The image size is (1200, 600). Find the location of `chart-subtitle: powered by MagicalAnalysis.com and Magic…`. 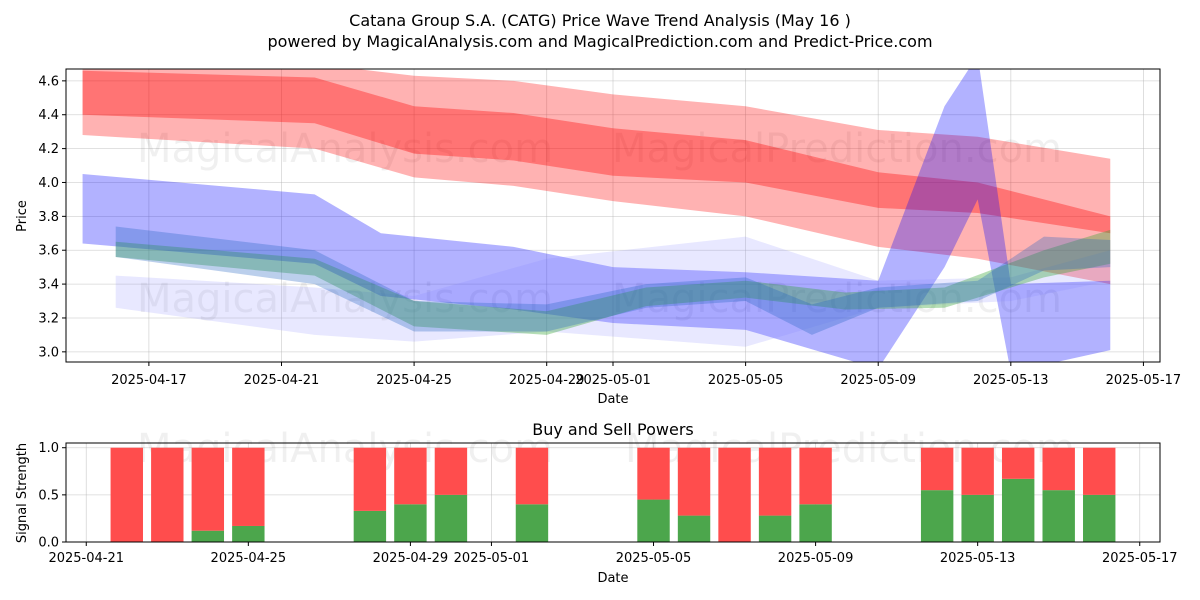

chart-subtitle: powered by MagicalAnalysis.com and Magic… is located at coordinates (599, 41).